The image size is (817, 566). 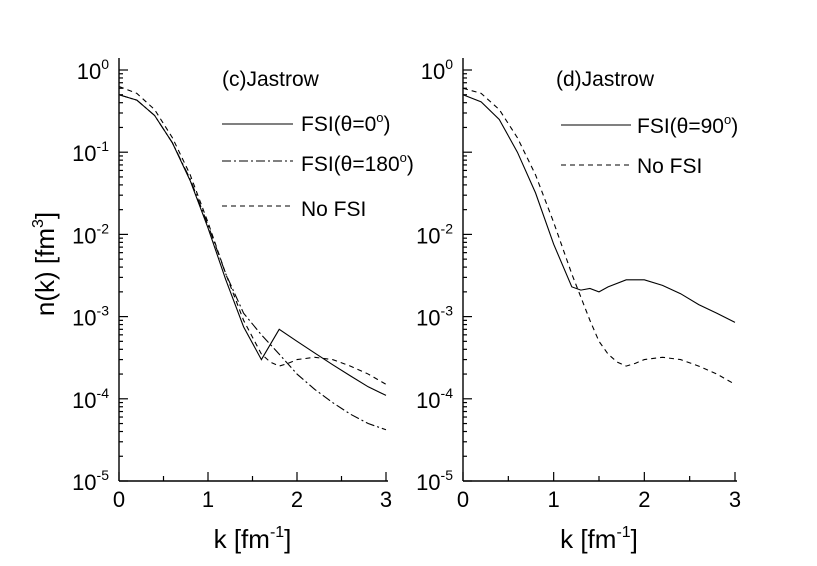 What do you see at coordinates (605, 79) in the screenshot?
I see `panel-label: (d)Jastrow` at bounding box center [605, 79].